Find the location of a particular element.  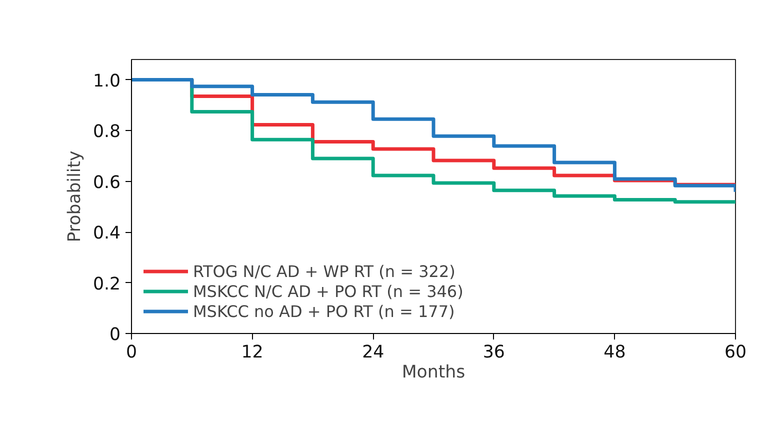

y-tick-label: 0 is located at coordinates (115, 335).